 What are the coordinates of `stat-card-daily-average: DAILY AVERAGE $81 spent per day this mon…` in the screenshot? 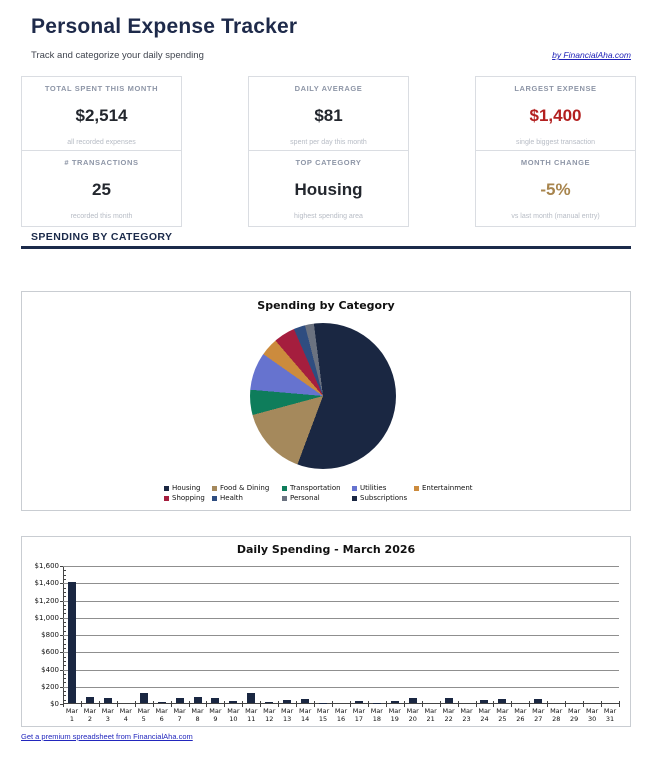 It's located at (328, 114).